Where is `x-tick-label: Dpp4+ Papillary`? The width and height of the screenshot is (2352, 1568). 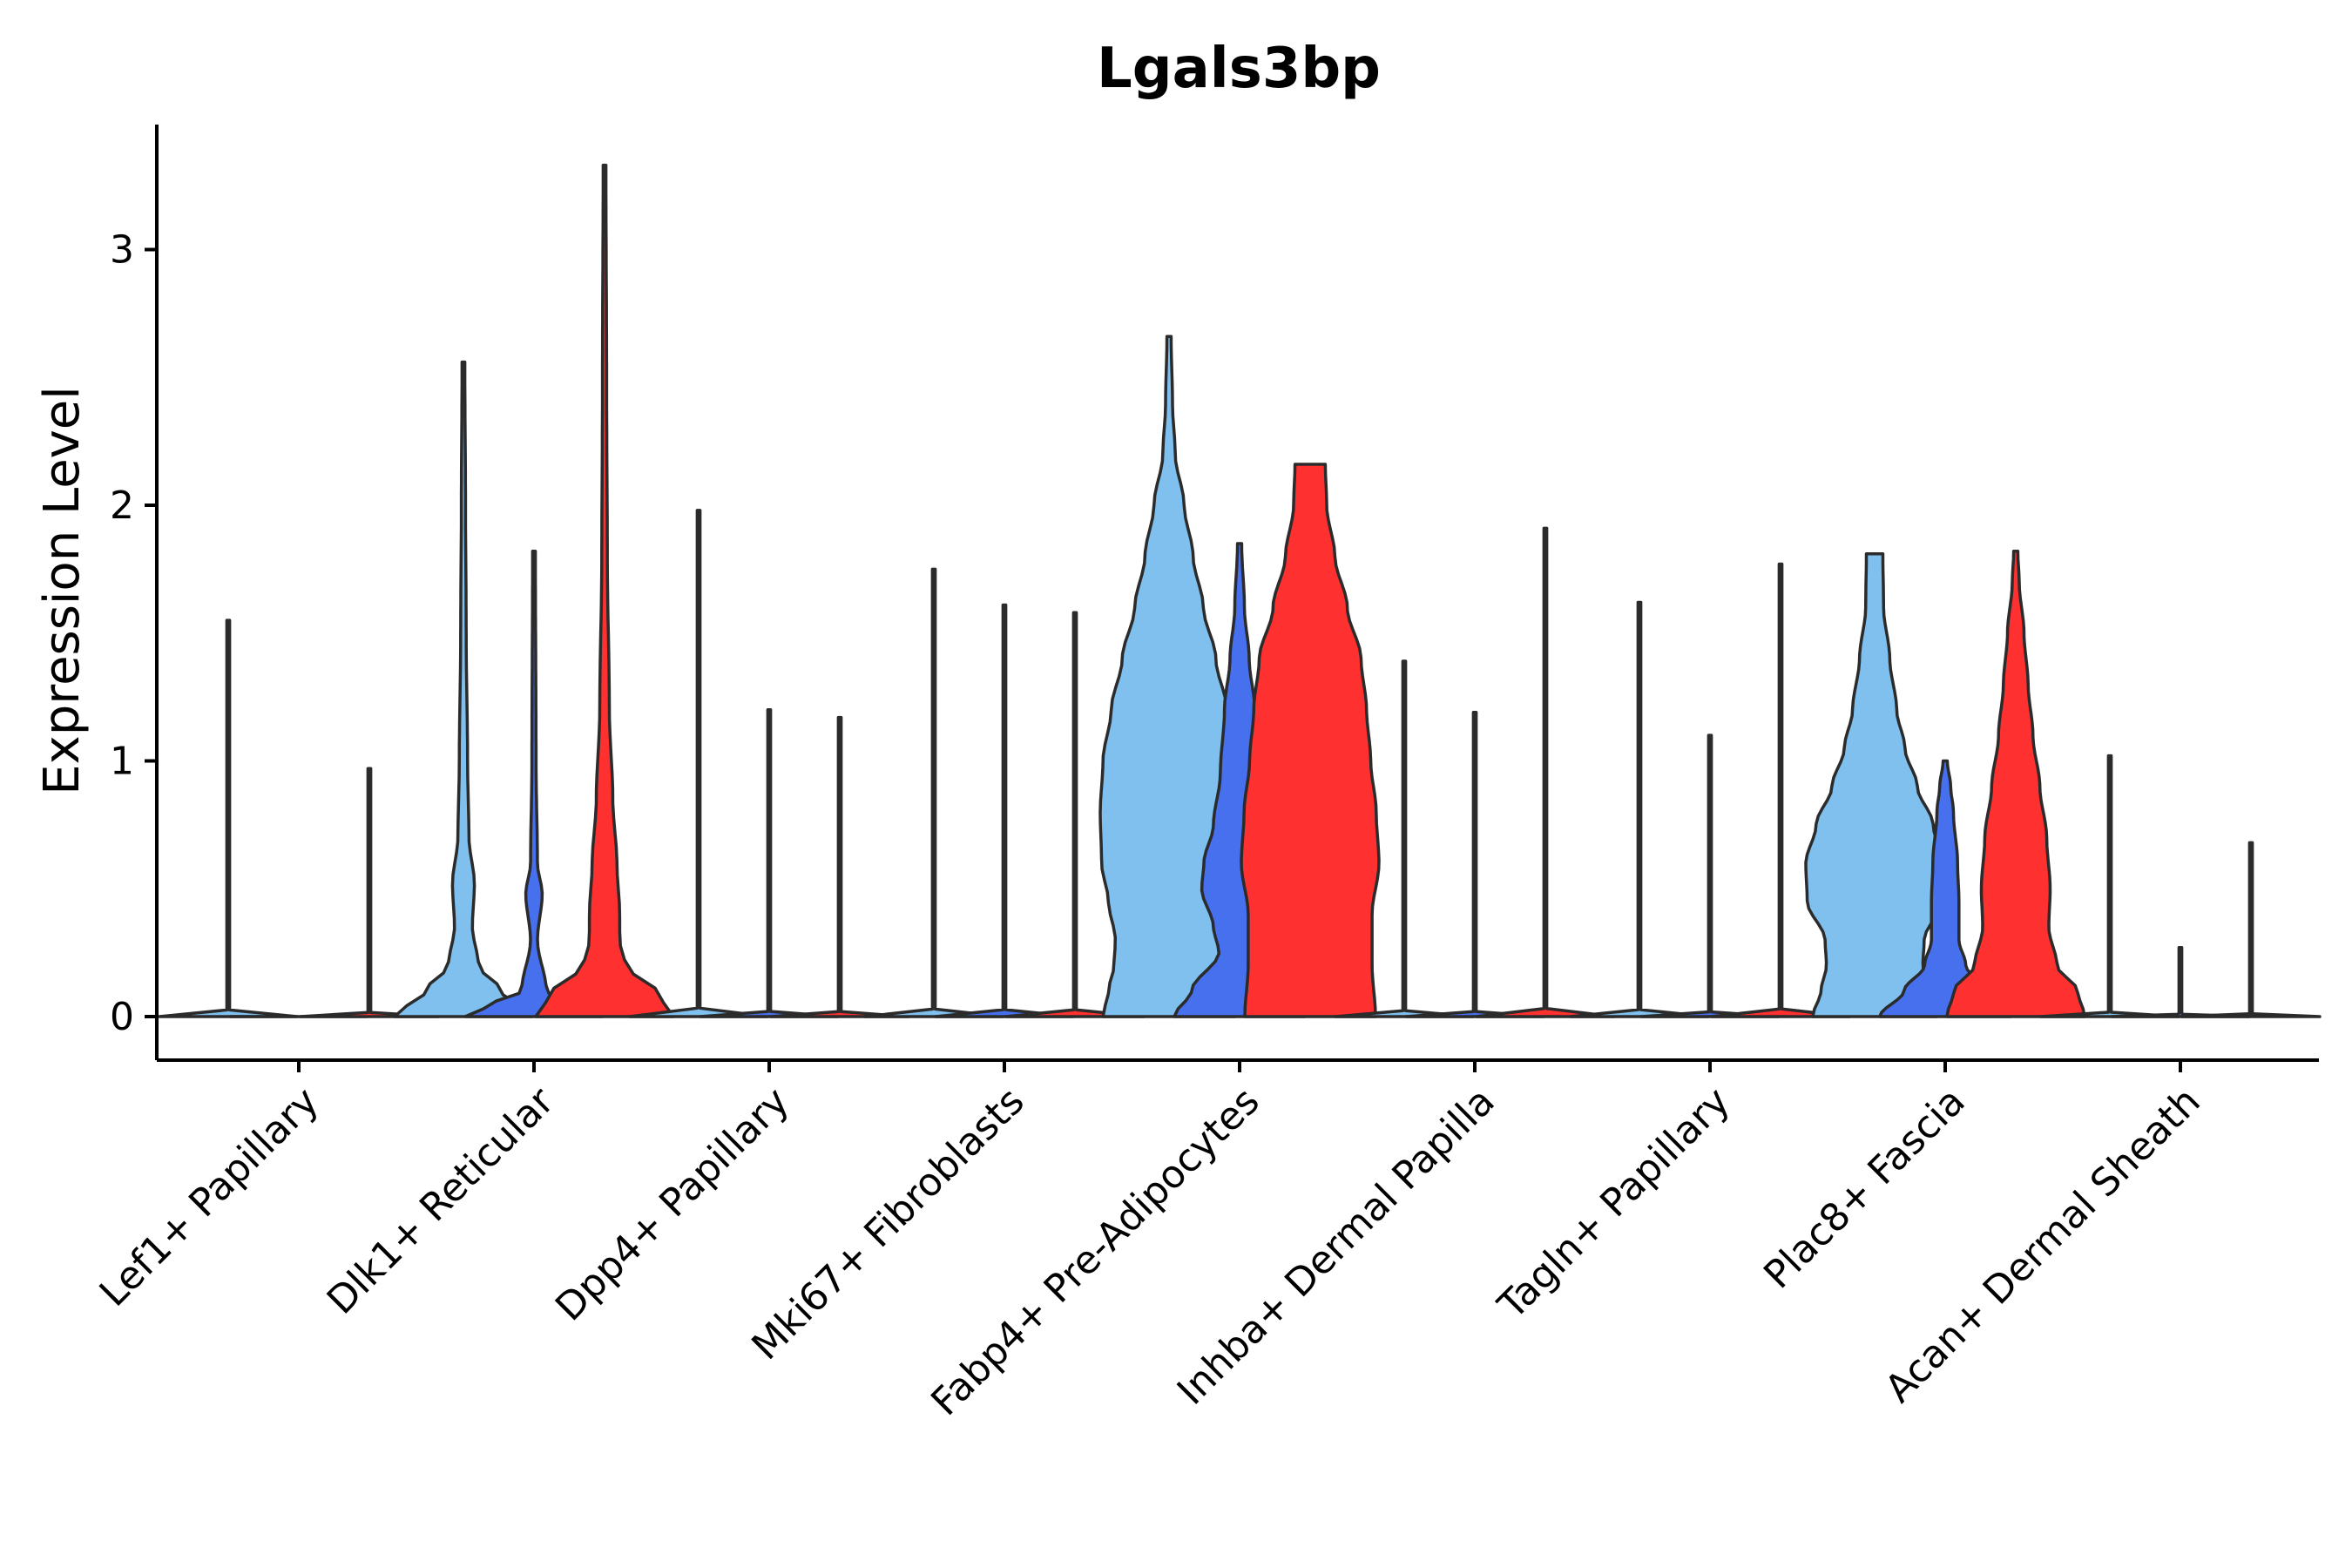 x-tick-label: Dpp4+ Papillary is located at coordinates (672, 1204).